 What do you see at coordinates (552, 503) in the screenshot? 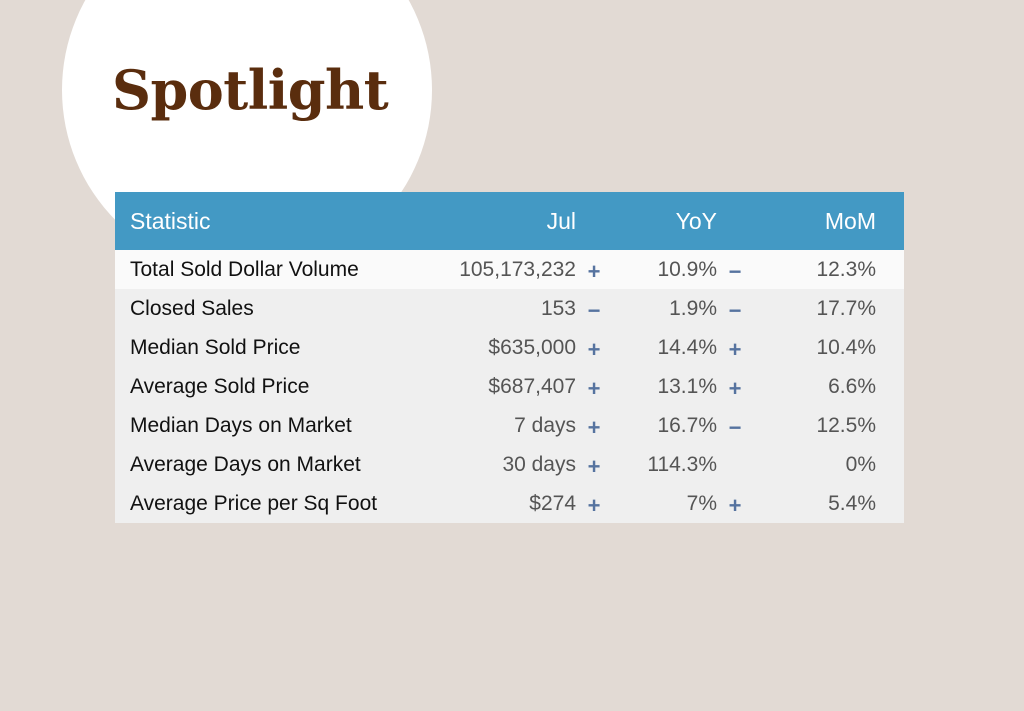
I see `cell-jul: $274` at bounding box center [552, 503].